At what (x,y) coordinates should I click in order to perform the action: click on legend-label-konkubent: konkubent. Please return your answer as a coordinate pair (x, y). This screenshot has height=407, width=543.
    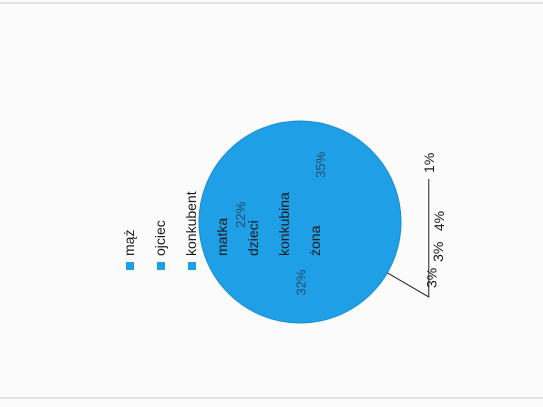
    Looking at the image, I should click on (191, 223).